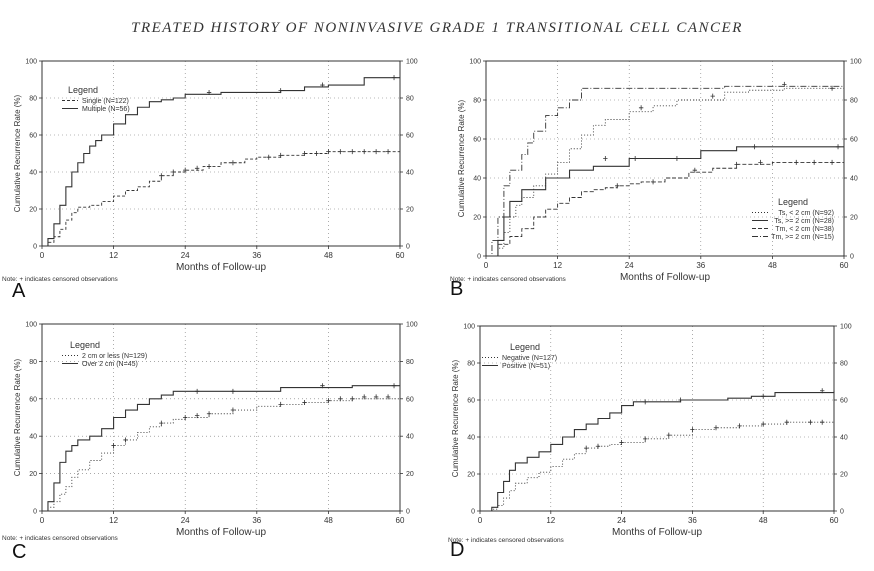 The width and height of the screenshot is (874, 571). What do you see at coordinates (105, 101) in the screenshot?
I see `legend-entry-1: Single (N=122)` at bounding box center [105, 101].